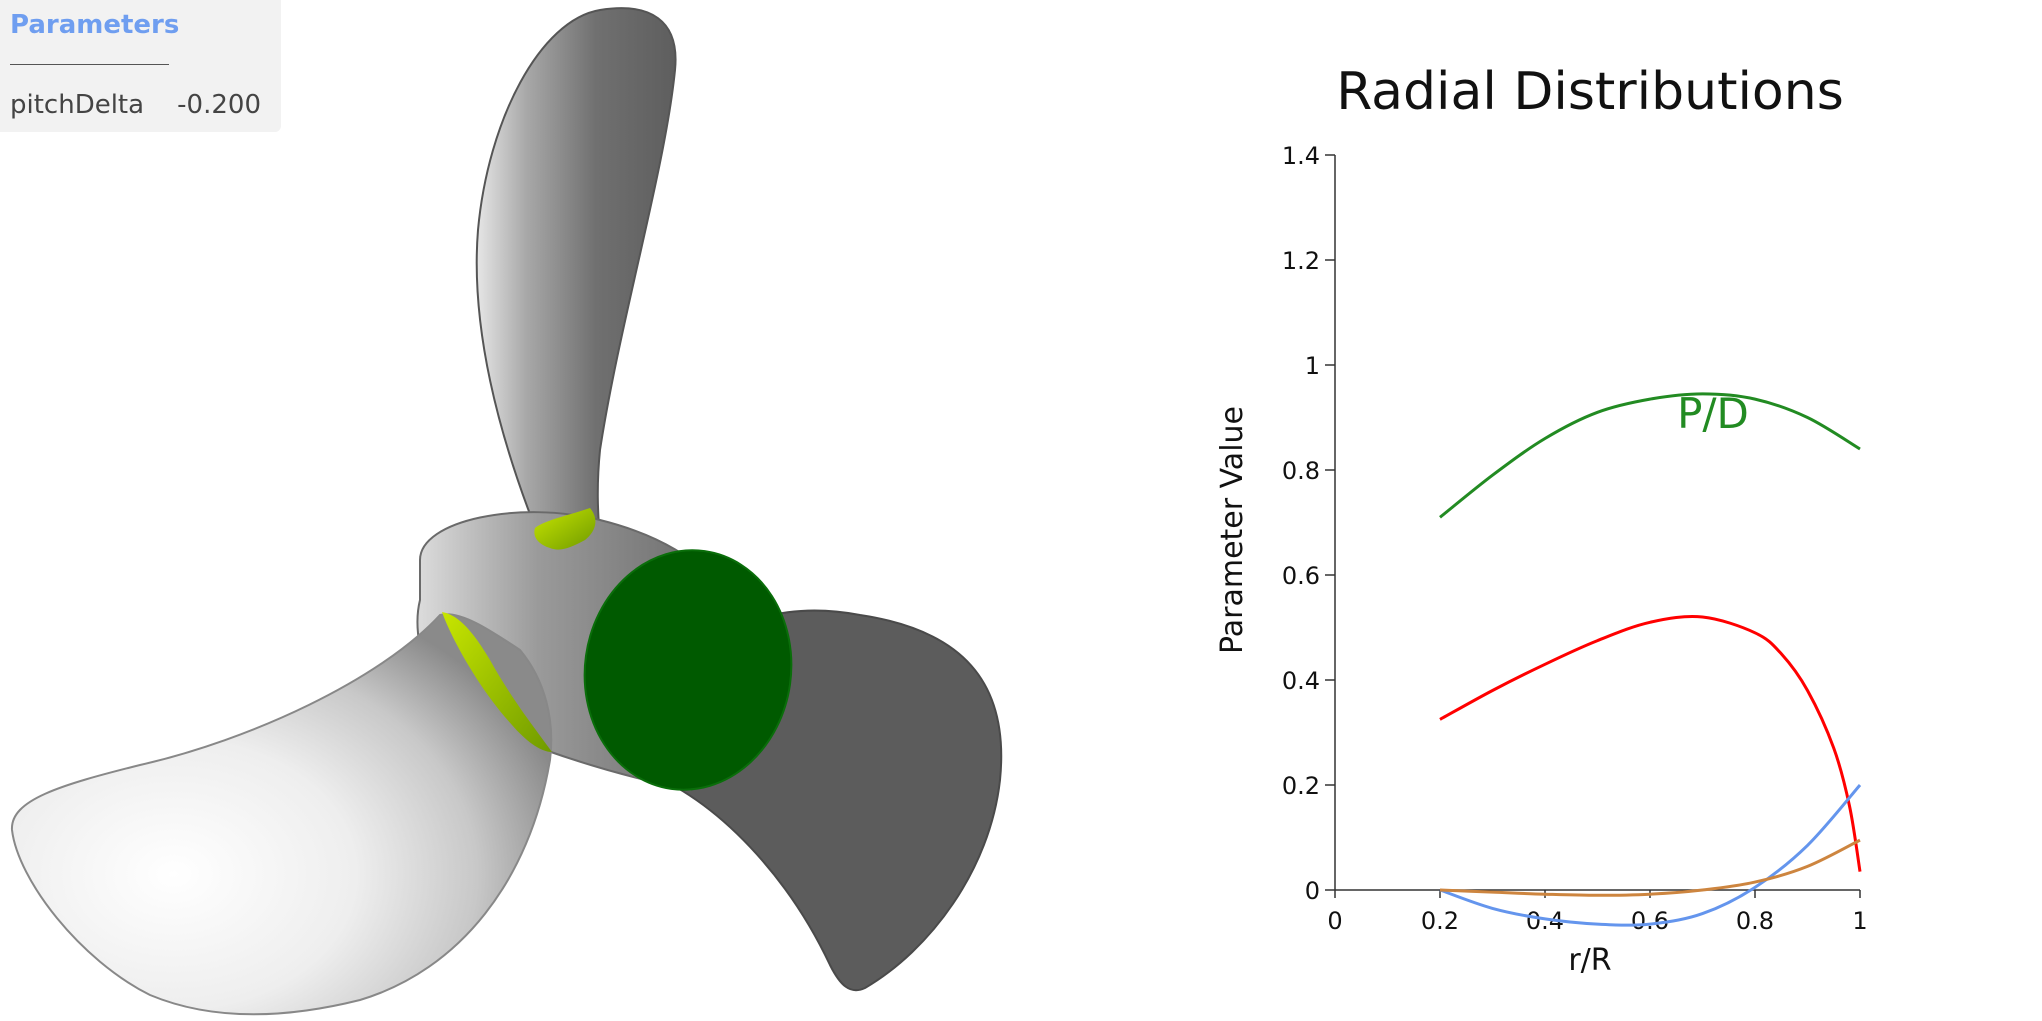  What do you see at coordinates (1312, 891) in the screenshot?
I see `y-tick-label: 0` at bounding box center [1312, 891].